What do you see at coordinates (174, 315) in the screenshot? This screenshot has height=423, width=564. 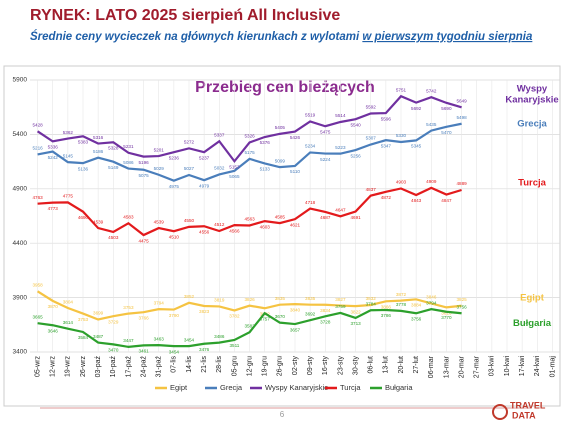 I see `data-label: 3790` at bounding box center [174, 315].